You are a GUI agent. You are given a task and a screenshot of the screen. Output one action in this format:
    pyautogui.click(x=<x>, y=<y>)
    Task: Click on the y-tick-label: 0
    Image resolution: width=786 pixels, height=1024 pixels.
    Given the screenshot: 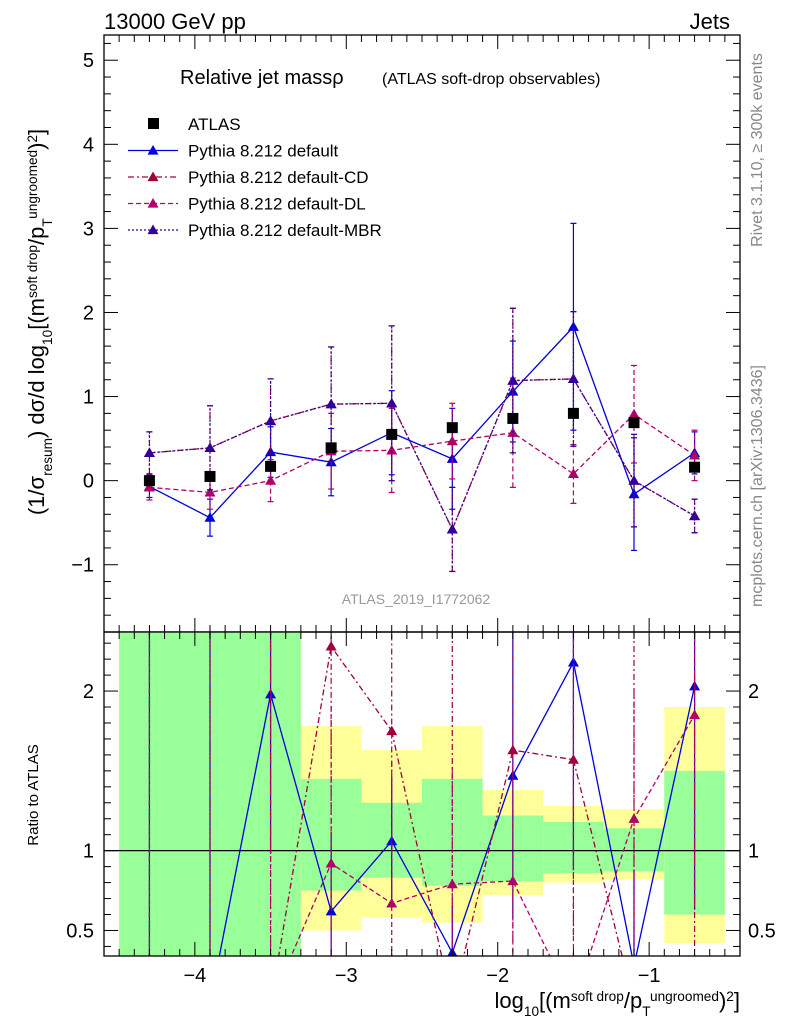 What is the action you would take?
    pyautogui.click(x=88, y=482)
    